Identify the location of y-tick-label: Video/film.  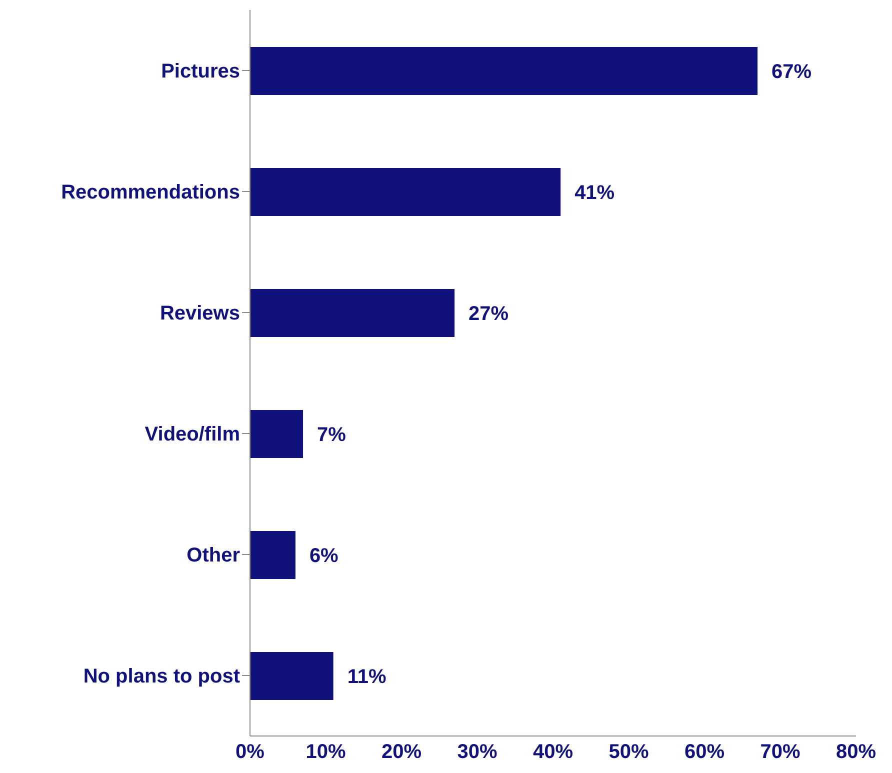
(192, 435).